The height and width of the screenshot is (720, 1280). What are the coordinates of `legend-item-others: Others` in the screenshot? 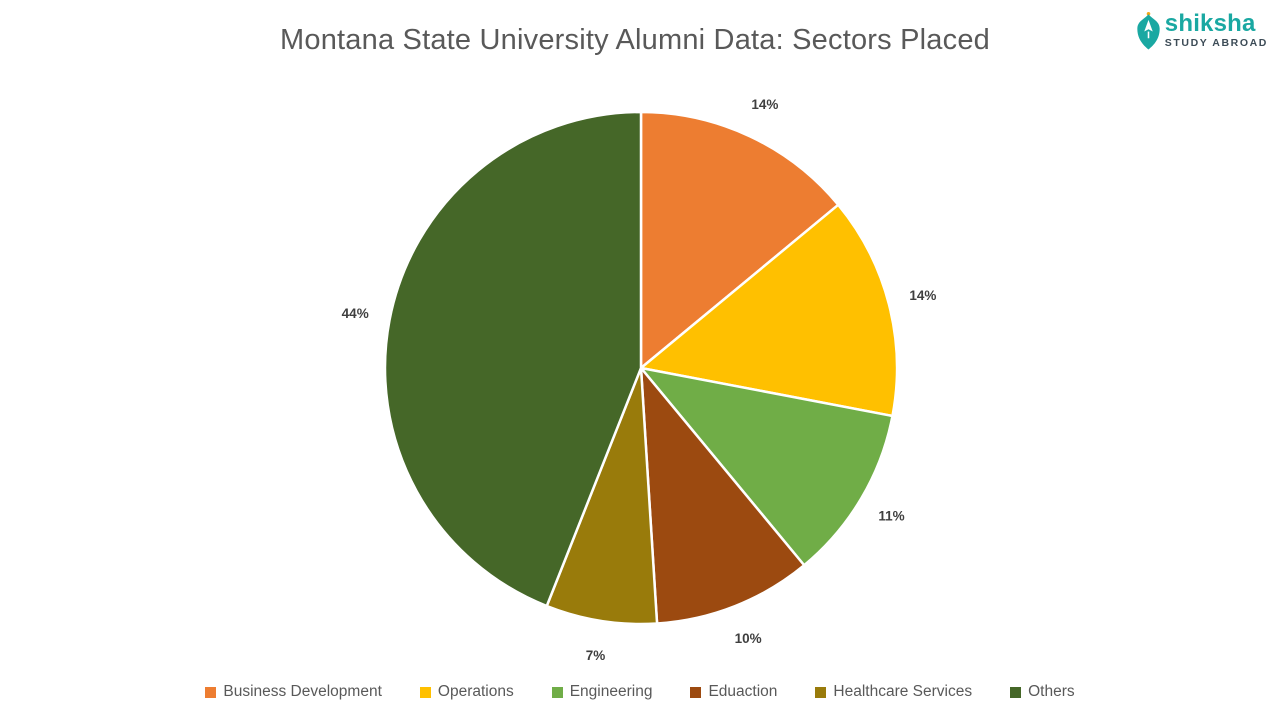 It's located at (1042, 692).